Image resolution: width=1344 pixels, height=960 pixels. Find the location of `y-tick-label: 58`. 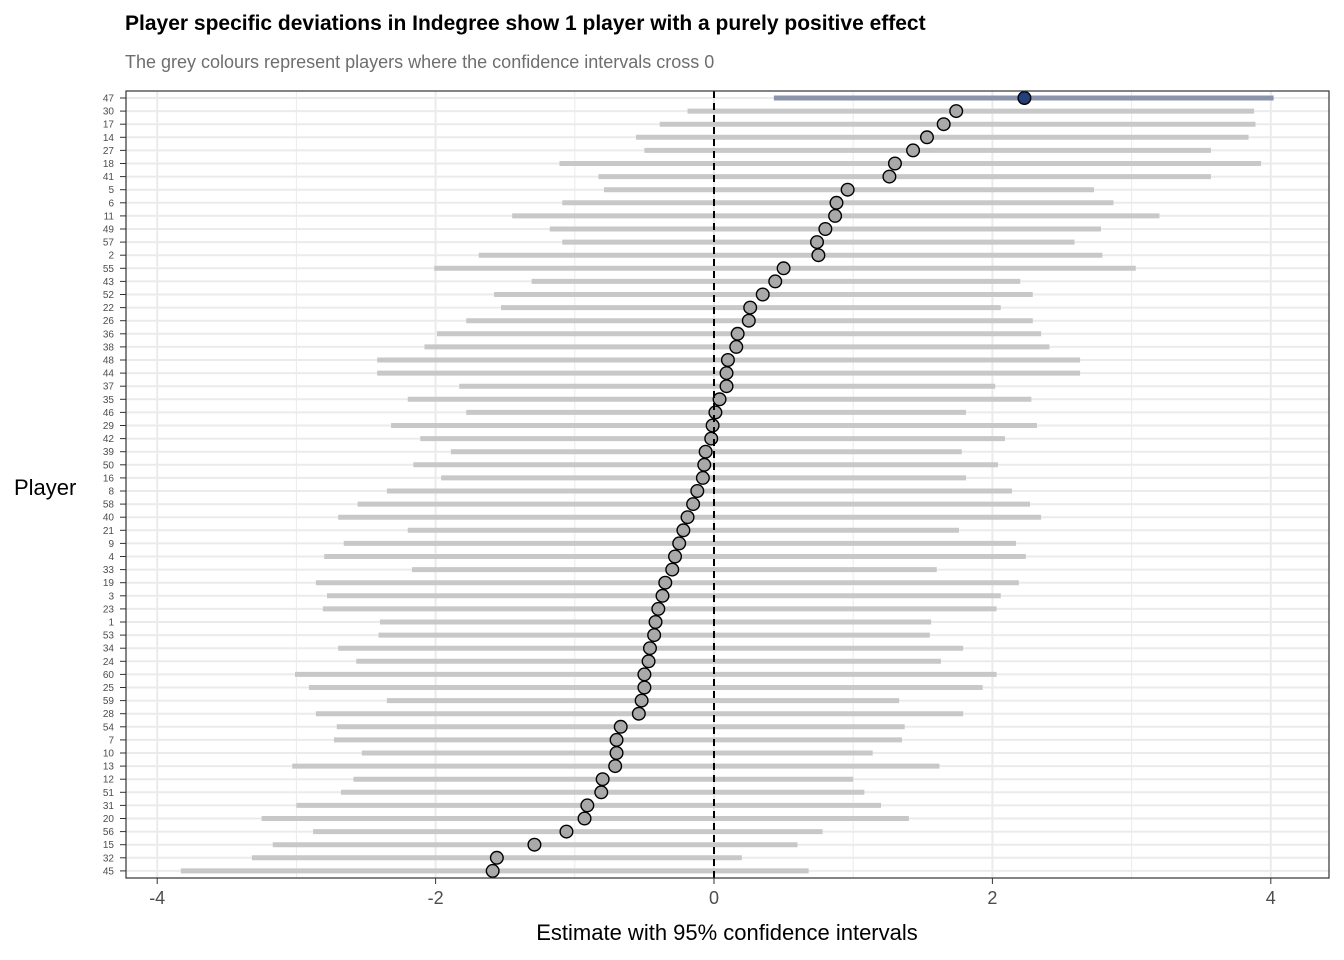

y-tick-label: 58 is located at coordinates (109, 505).